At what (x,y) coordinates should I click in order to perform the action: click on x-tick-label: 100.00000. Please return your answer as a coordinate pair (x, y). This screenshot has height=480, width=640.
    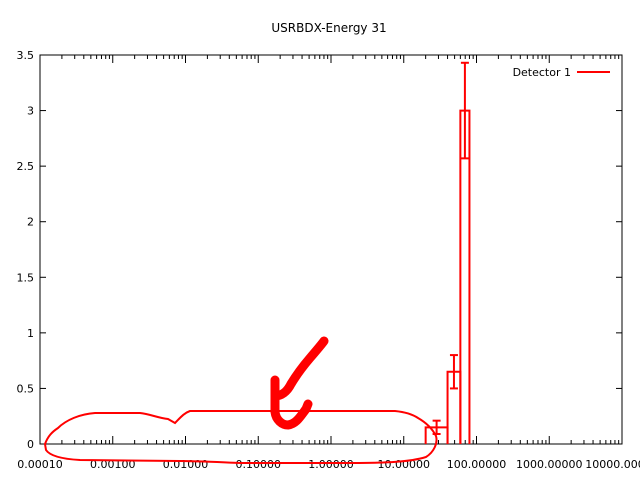
    Looking at the image, I should click on (477, 464).